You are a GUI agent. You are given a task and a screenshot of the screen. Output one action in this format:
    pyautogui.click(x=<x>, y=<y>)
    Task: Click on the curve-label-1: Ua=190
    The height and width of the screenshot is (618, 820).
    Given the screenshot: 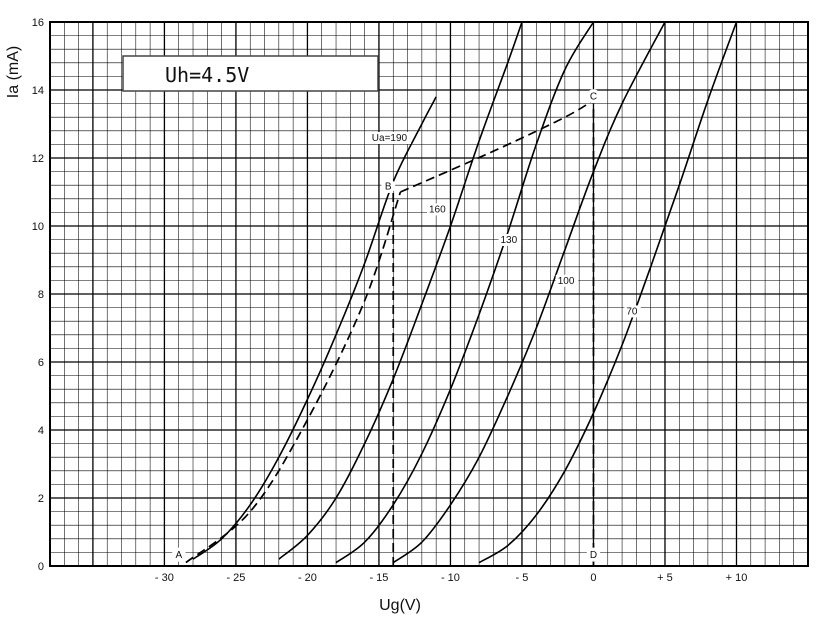 What is the action you would take?
    pyautogui.click(x=390, y=138)
    